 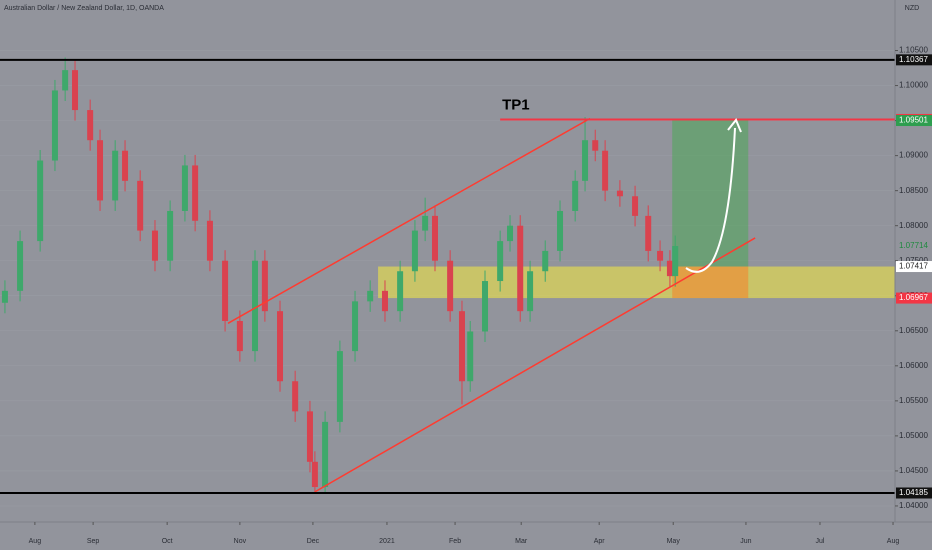 What do you see at coordinates (409, 220) in the screenshot?
I see `trendline` at bounding box center [409, 220].